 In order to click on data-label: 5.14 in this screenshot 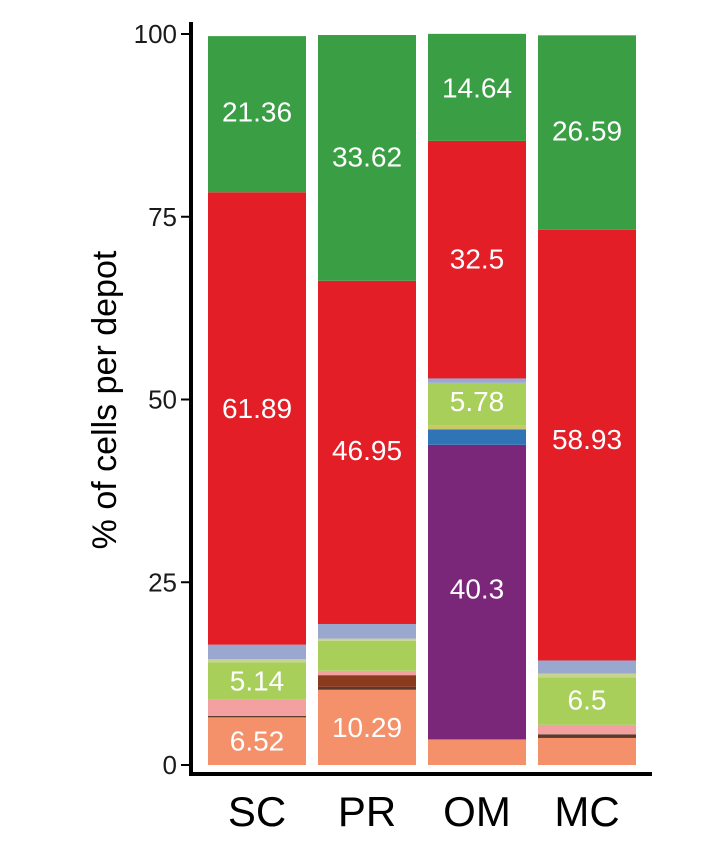, I will do `click(257, 680)`.